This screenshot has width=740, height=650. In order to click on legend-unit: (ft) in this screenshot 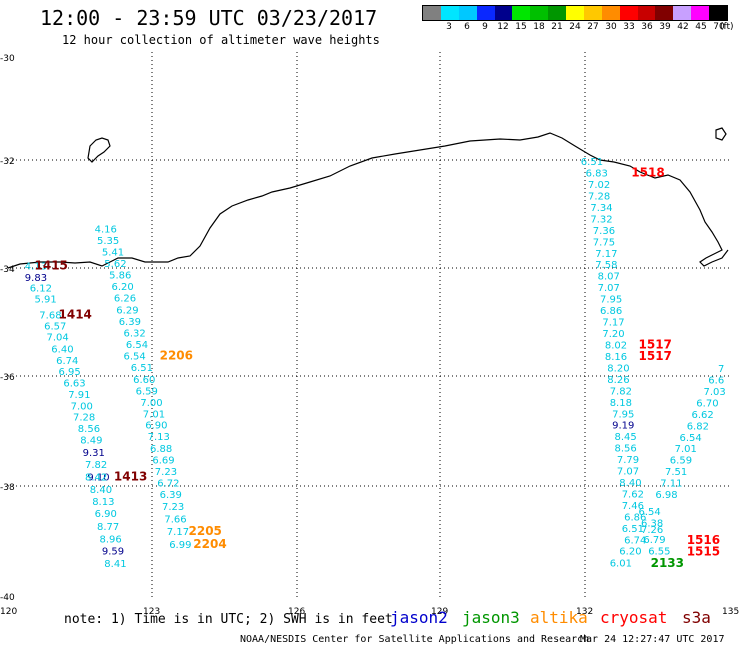, I will do `click(727, 27)`.